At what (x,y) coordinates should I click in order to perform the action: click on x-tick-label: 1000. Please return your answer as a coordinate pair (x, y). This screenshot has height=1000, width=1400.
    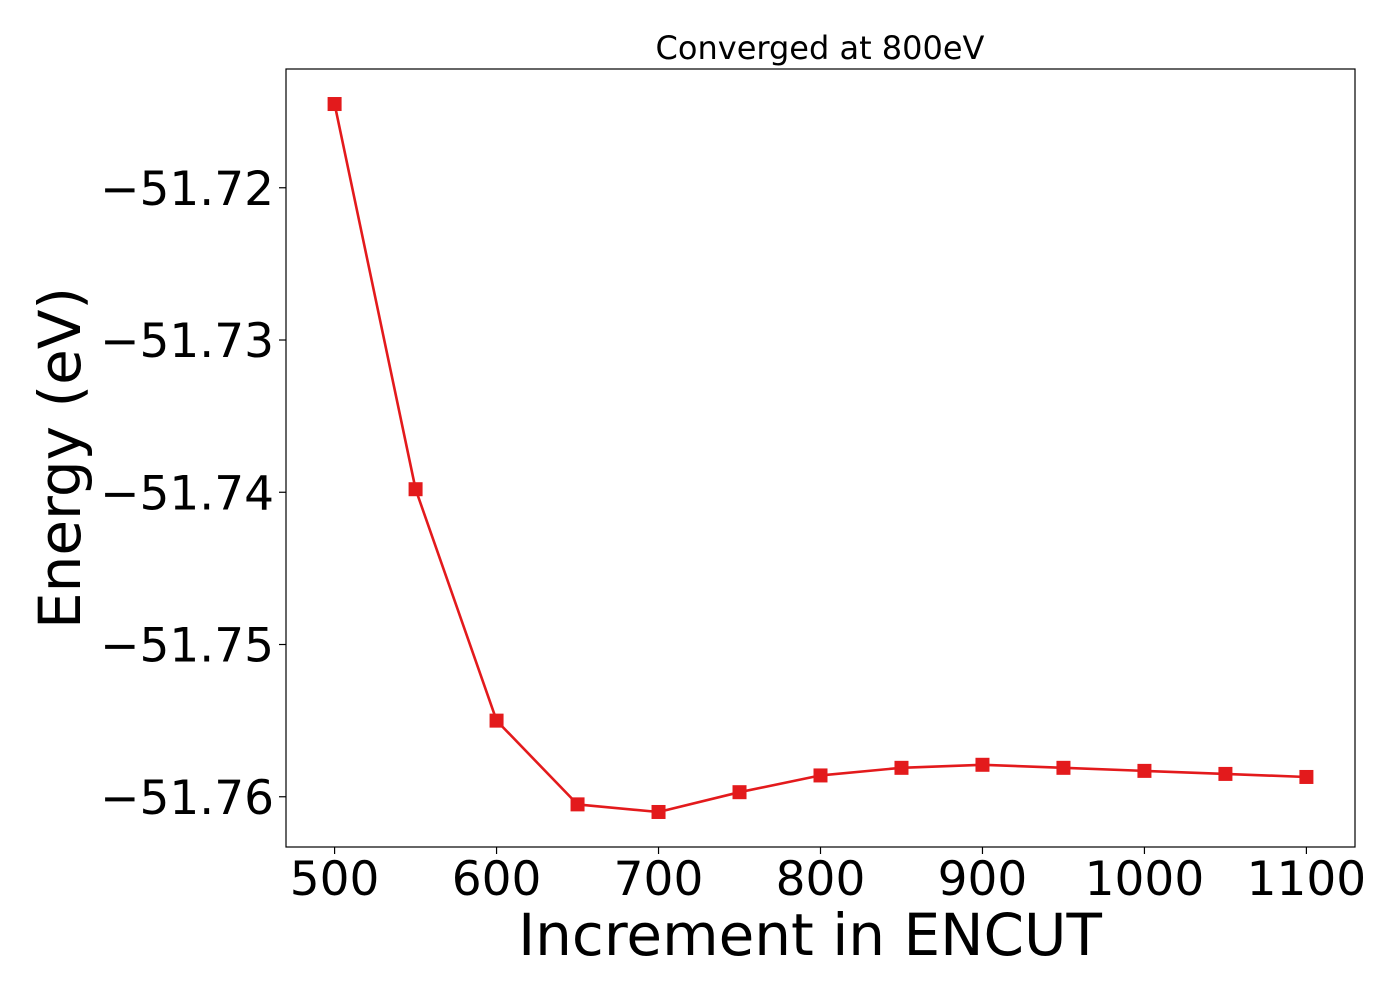
    Looking at the image, I should click on (1145, 879).